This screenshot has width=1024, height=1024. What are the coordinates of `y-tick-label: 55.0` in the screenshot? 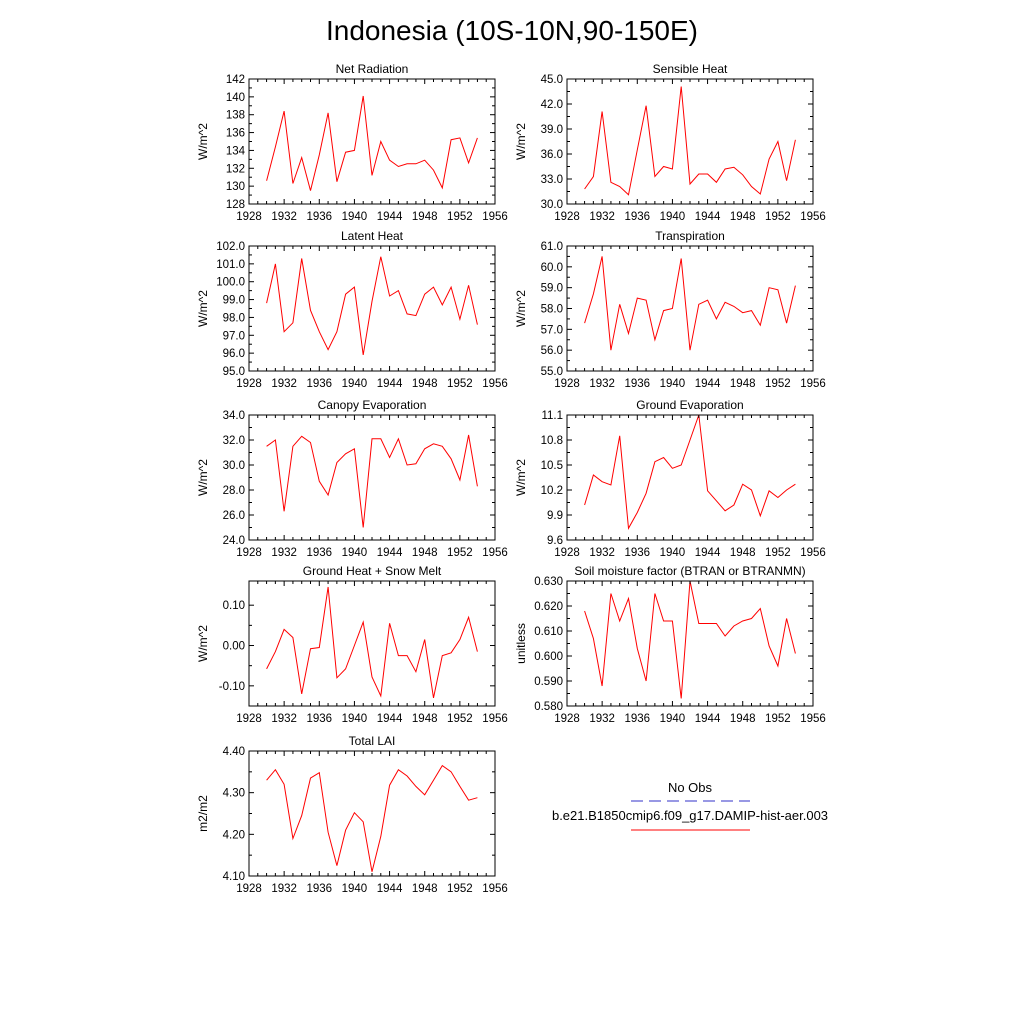 It's located at (552, 372).